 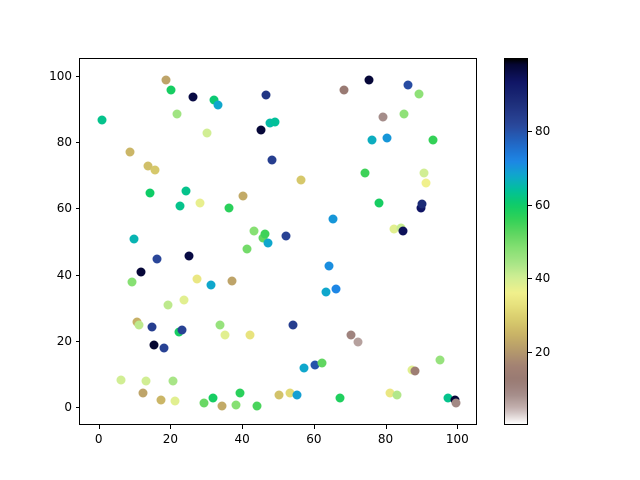 What do you see at coordinates (242, 439) in the screenshot?
I see `x-tick-label: 40` at bounding box center [242, 439].